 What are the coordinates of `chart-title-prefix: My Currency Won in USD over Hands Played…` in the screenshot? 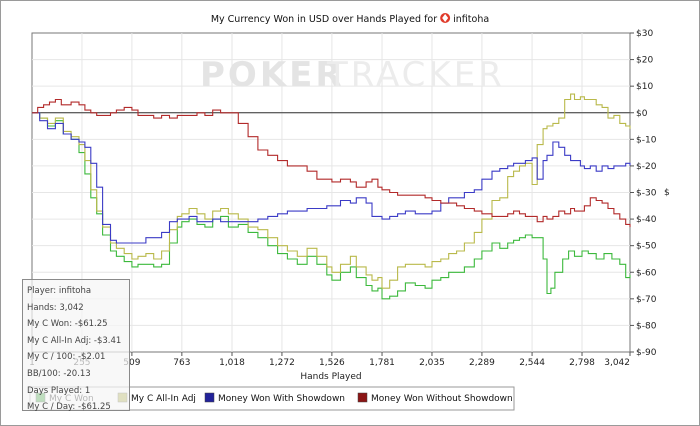 It's located at (324, 19).